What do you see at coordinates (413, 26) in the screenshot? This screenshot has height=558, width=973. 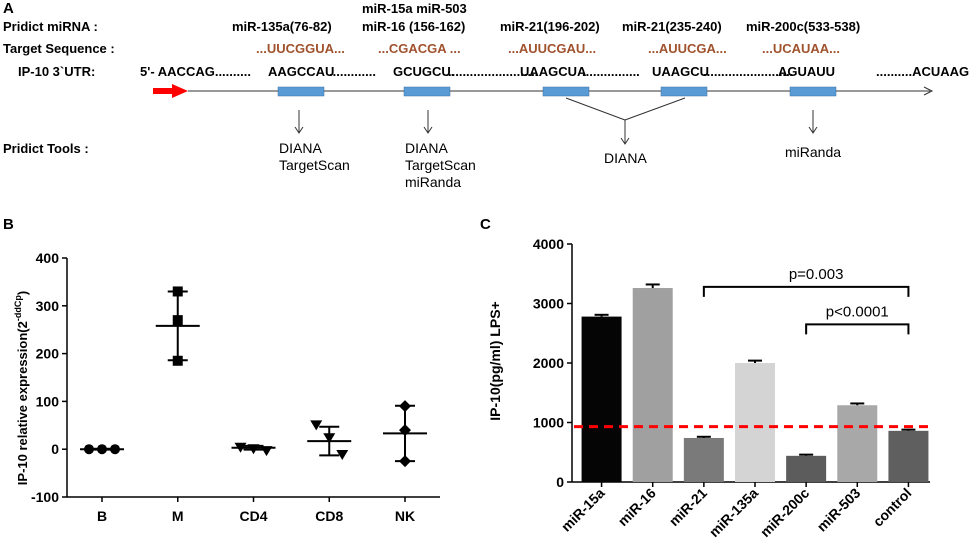 I see `mirna-label: miR-16 (156-162)` at bounding box center [413, 26].